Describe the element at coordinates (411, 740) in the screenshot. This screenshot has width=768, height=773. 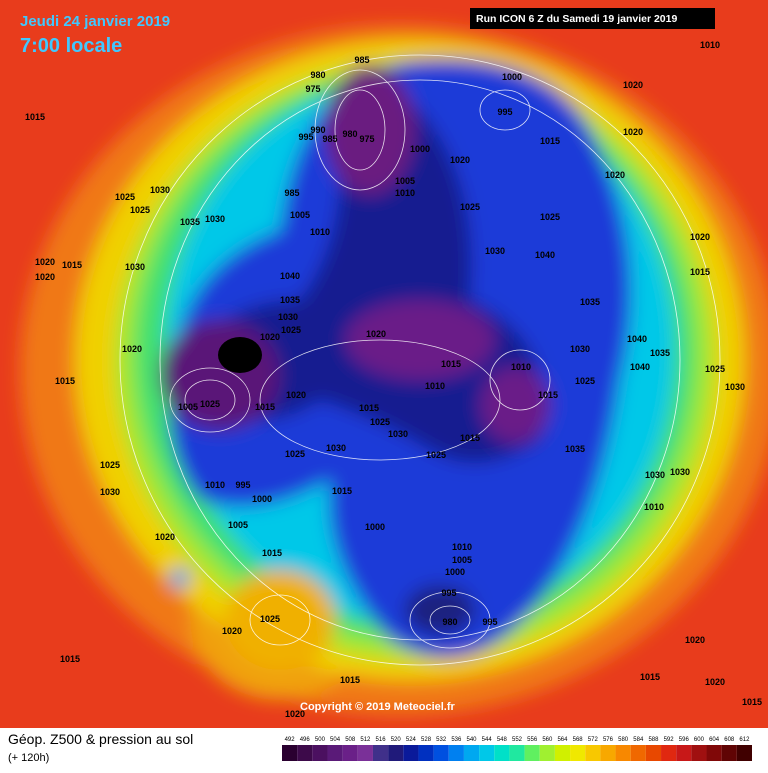
I see `legend-label: 524` at that location.